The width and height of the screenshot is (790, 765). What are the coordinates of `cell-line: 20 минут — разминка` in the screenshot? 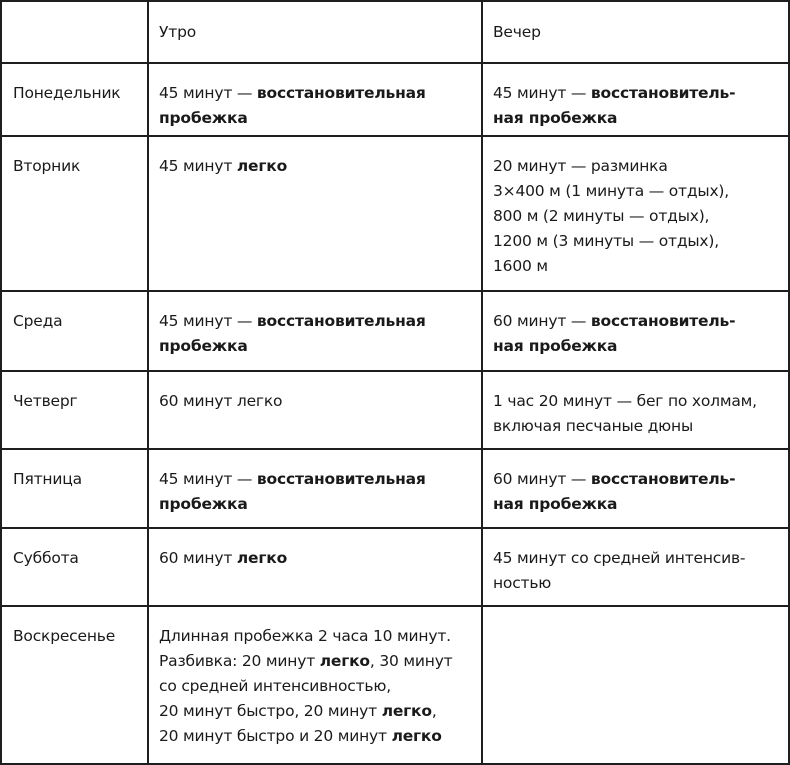 It's located at (635, 166).